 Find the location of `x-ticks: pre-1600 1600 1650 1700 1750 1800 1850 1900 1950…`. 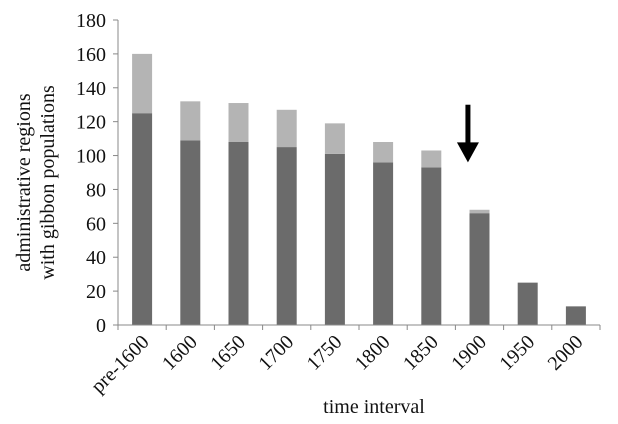

x-ticks: pre-1600 1600 1650 1700 1750 1800 1850 1900 1950… is located at coordinates (344, 361).